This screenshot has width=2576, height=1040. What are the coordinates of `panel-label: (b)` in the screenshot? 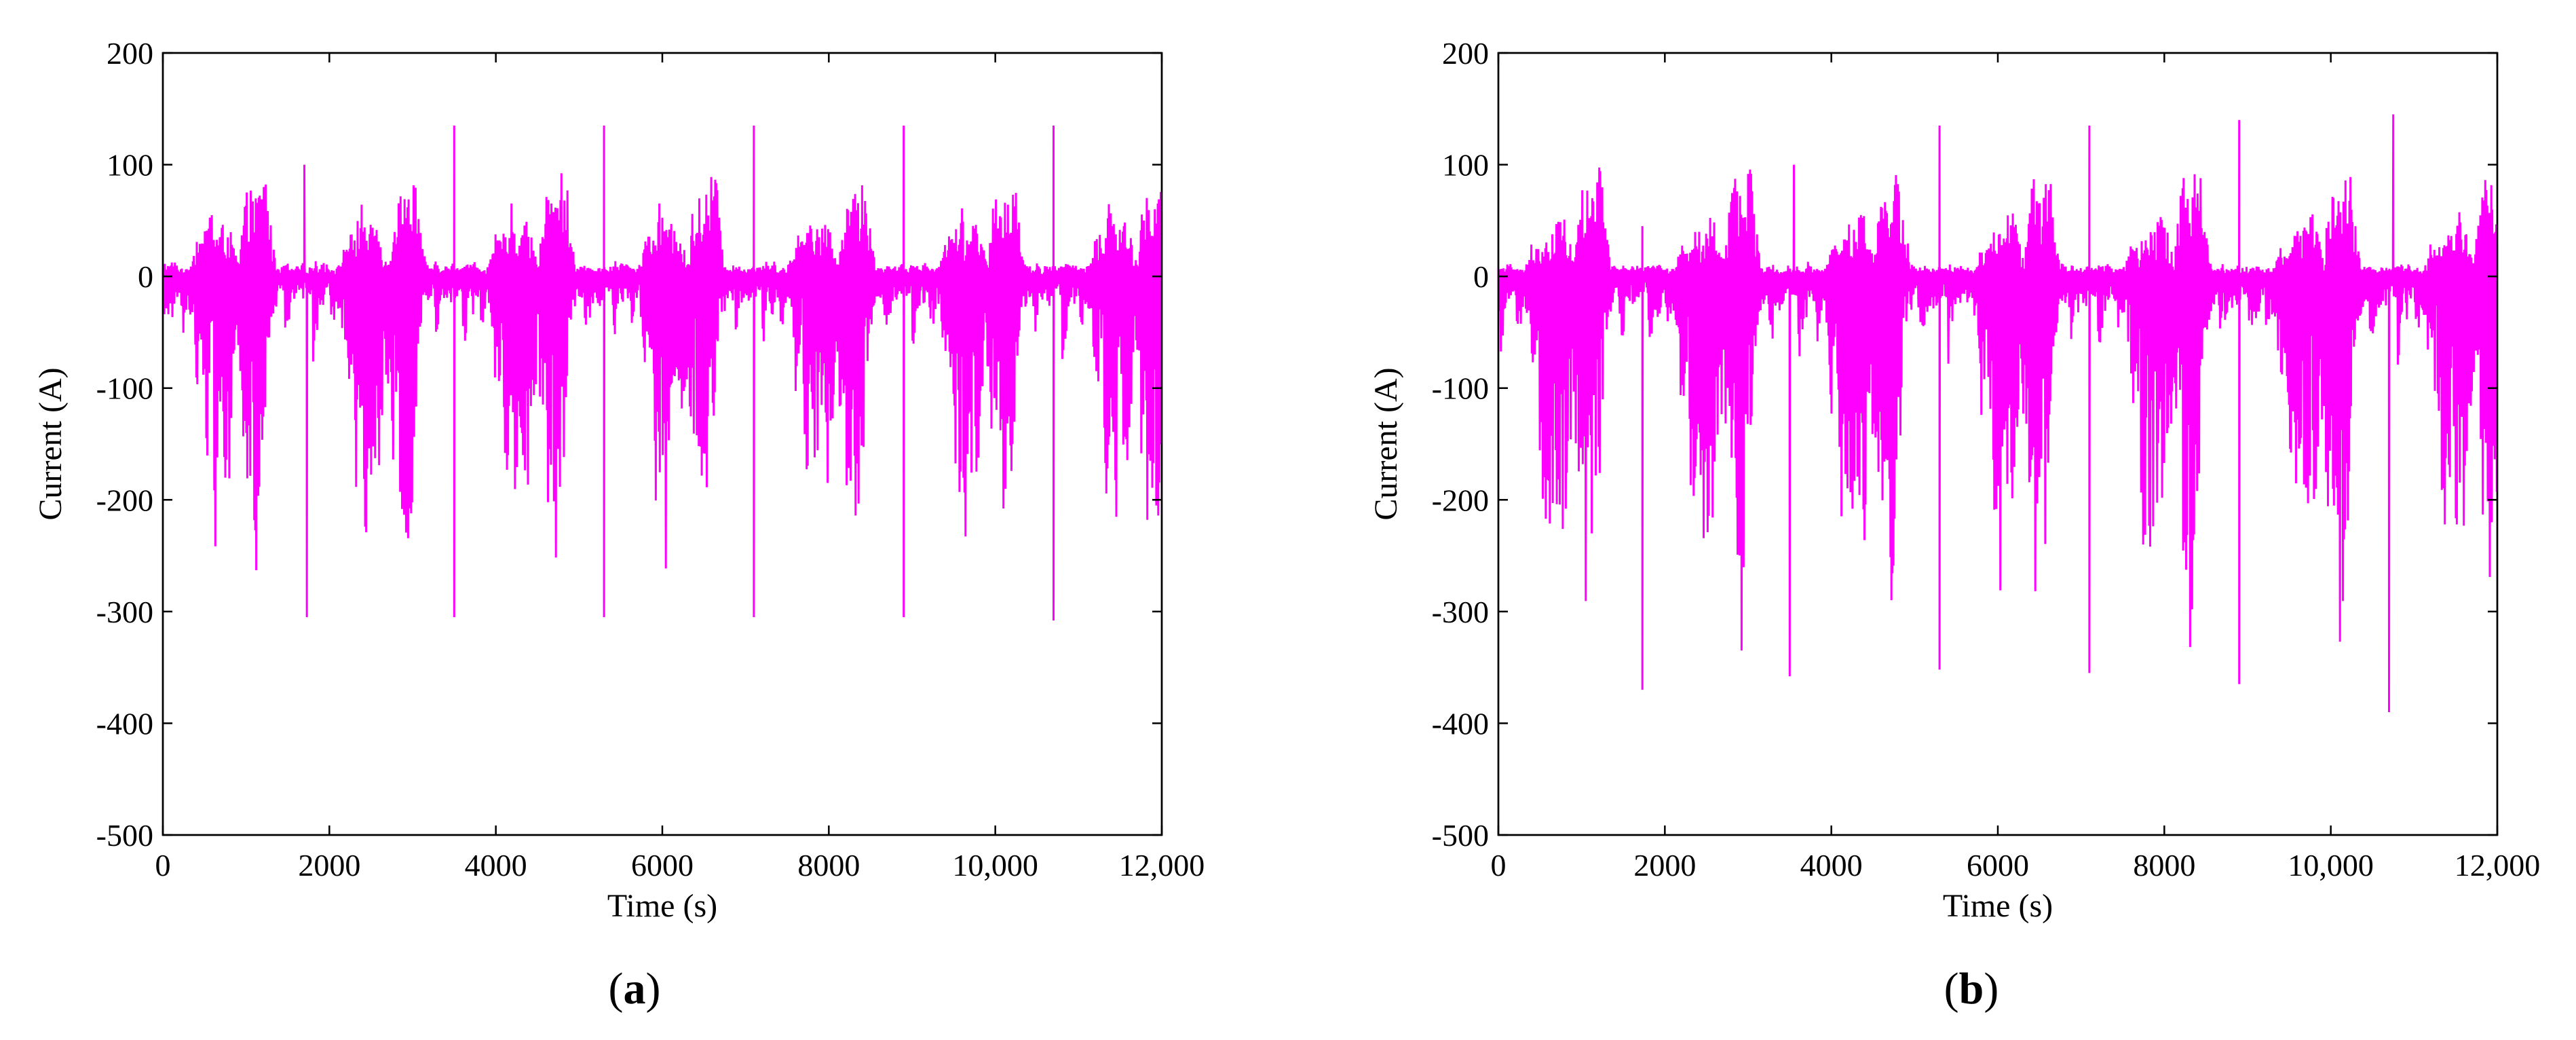 It's located at (1971, 989).